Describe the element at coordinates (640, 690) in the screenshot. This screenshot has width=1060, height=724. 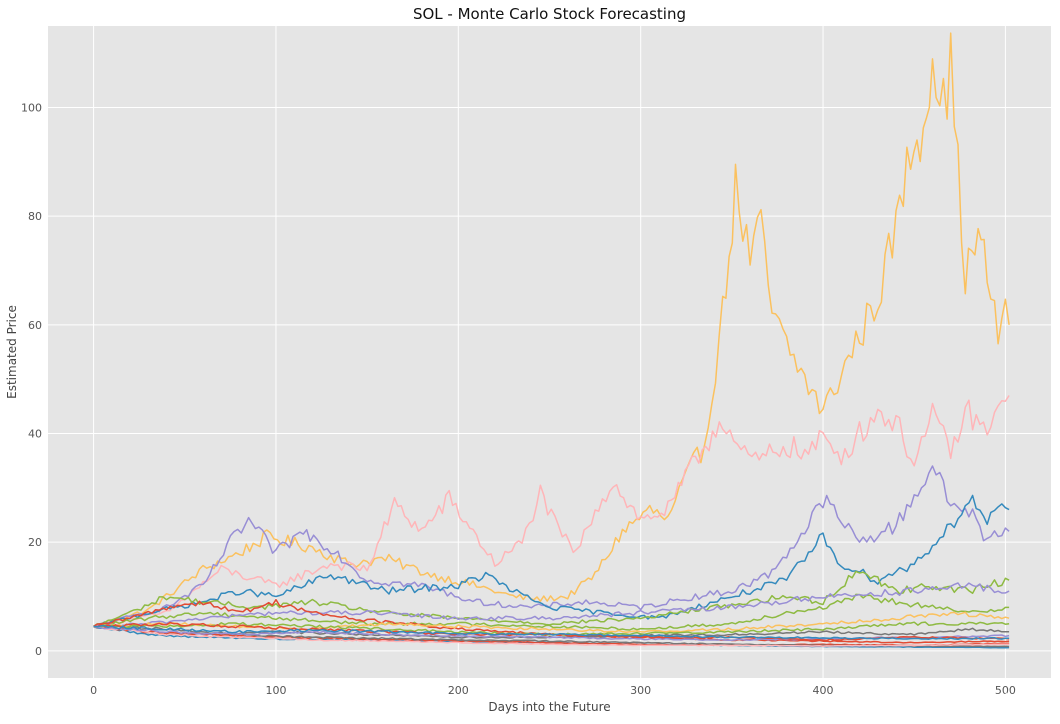
I see `x-tick-label: 300` at that location.